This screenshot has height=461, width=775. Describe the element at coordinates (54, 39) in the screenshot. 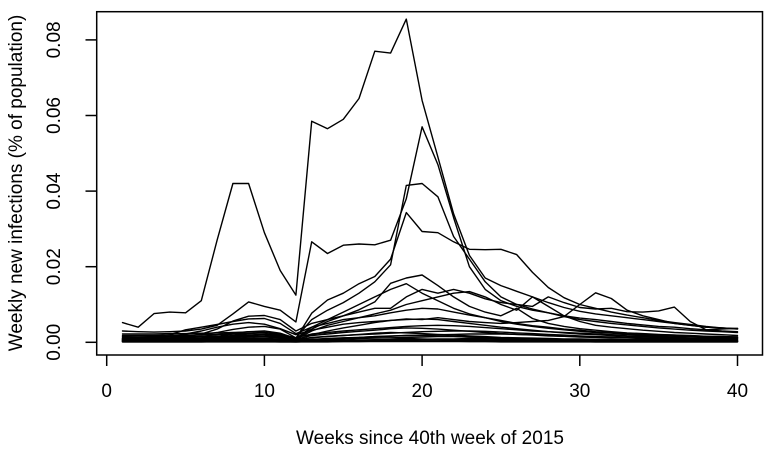

I see `y-tick-label: 0.08` at that location.